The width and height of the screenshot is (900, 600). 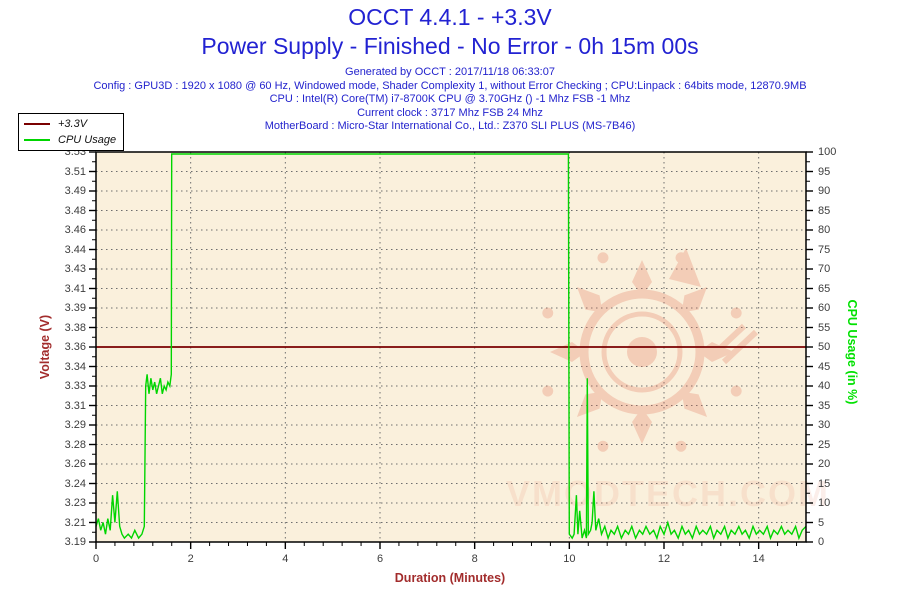 What do you see at coordinates (450, 112) in the screenshot?
I see `info-line-clock: Current clock : 3717 Mhz FSB 24 Mhz` at bounding box center [450, 112].